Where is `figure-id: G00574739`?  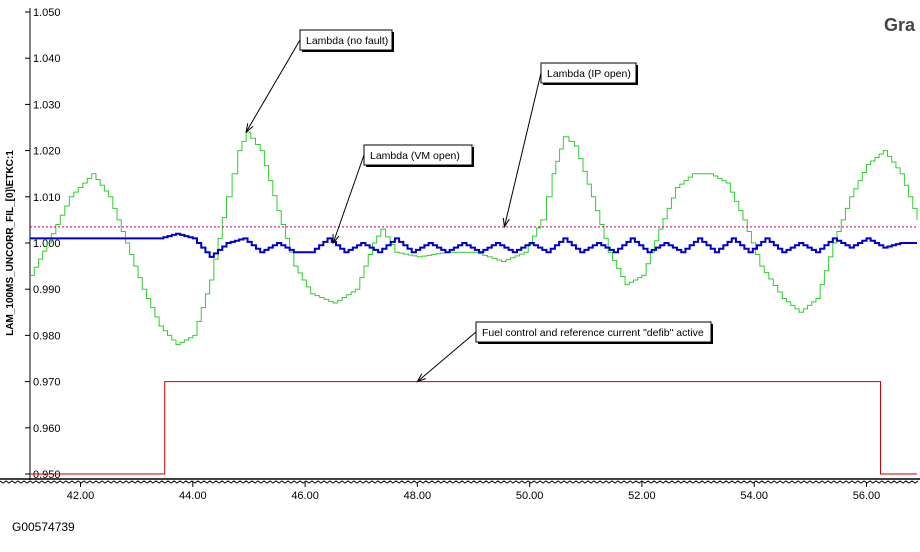 figure-id: G00574739 is located at coordinates (43, 527).